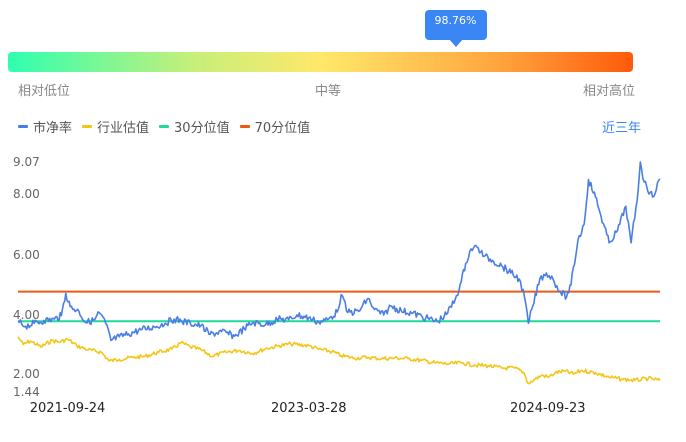 Image resolution: width=686 pixels, height=442 pixels. What do you see at coordinates (328, 91) in the screenshot?
I see `gauge-mid-label: 中等` at bounding box center [328, 91].